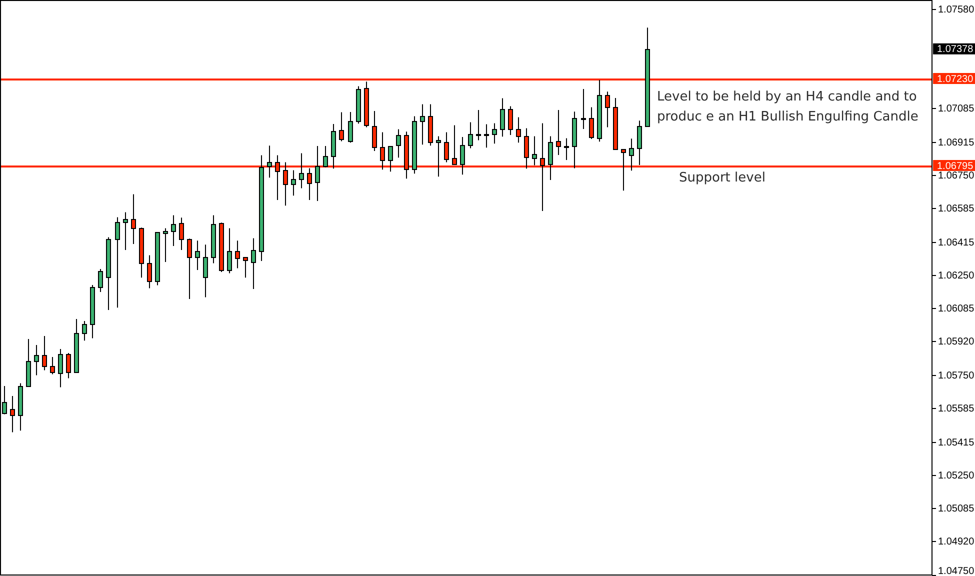  I want to click on y-tick-label: 1.06085, so click(956, 308).